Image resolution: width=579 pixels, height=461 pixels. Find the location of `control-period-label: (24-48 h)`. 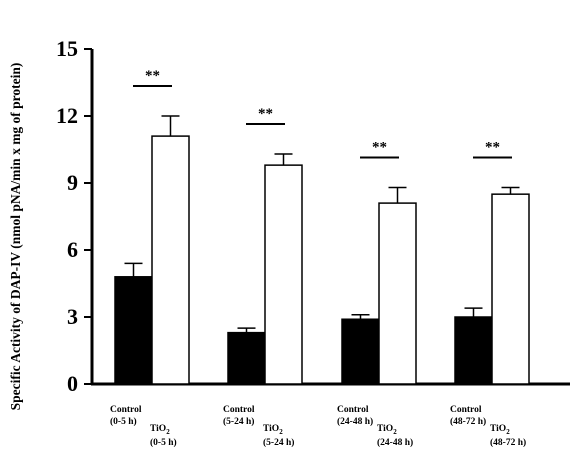

control-period-label: (24-48 h) is located at coordinates (355, 421).